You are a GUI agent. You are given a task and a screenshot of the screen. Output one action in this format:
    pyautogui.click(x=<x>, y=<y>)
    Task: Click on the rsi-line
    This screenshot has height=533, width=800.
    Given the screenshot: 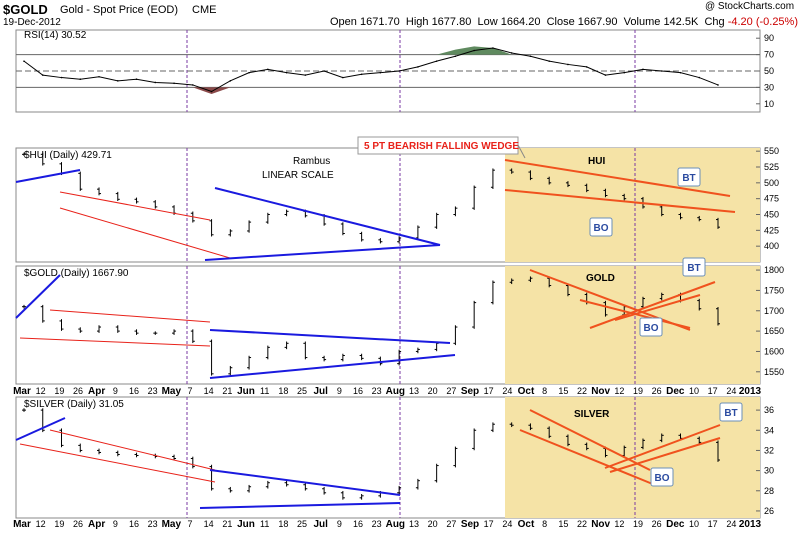 What is the action you would take?
    pyautogui.click(x=371, y=70)
    